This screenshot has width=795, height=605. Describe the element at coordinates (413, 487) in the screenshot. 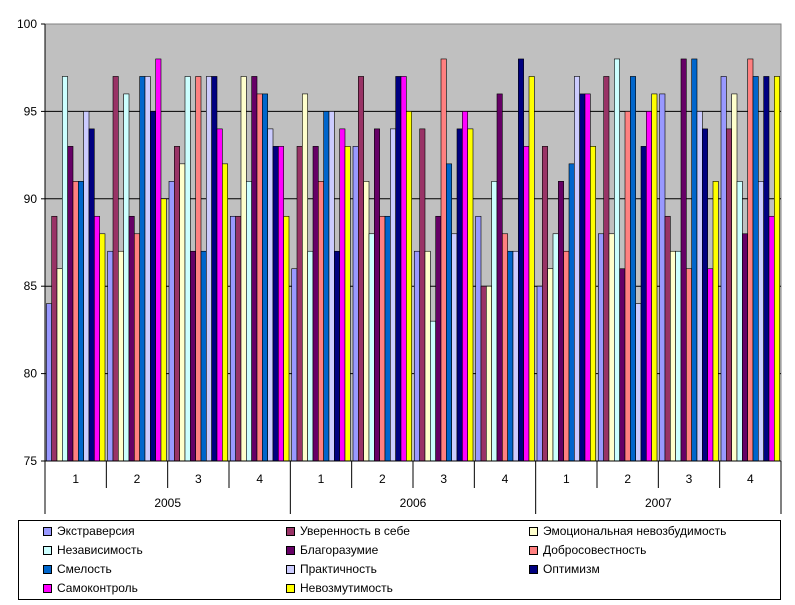

I see `x-axis: 1 2 3 4 1 2 3 4 1 2 3 4 2005 2006 2007` at that location.